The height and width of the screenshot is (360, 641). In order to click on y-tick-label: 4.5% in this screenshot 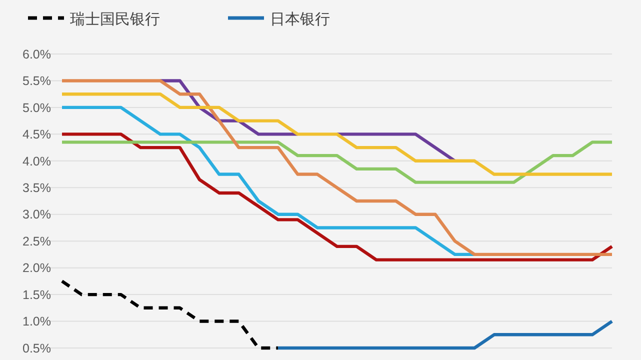, I will do `click(36, 135)`.